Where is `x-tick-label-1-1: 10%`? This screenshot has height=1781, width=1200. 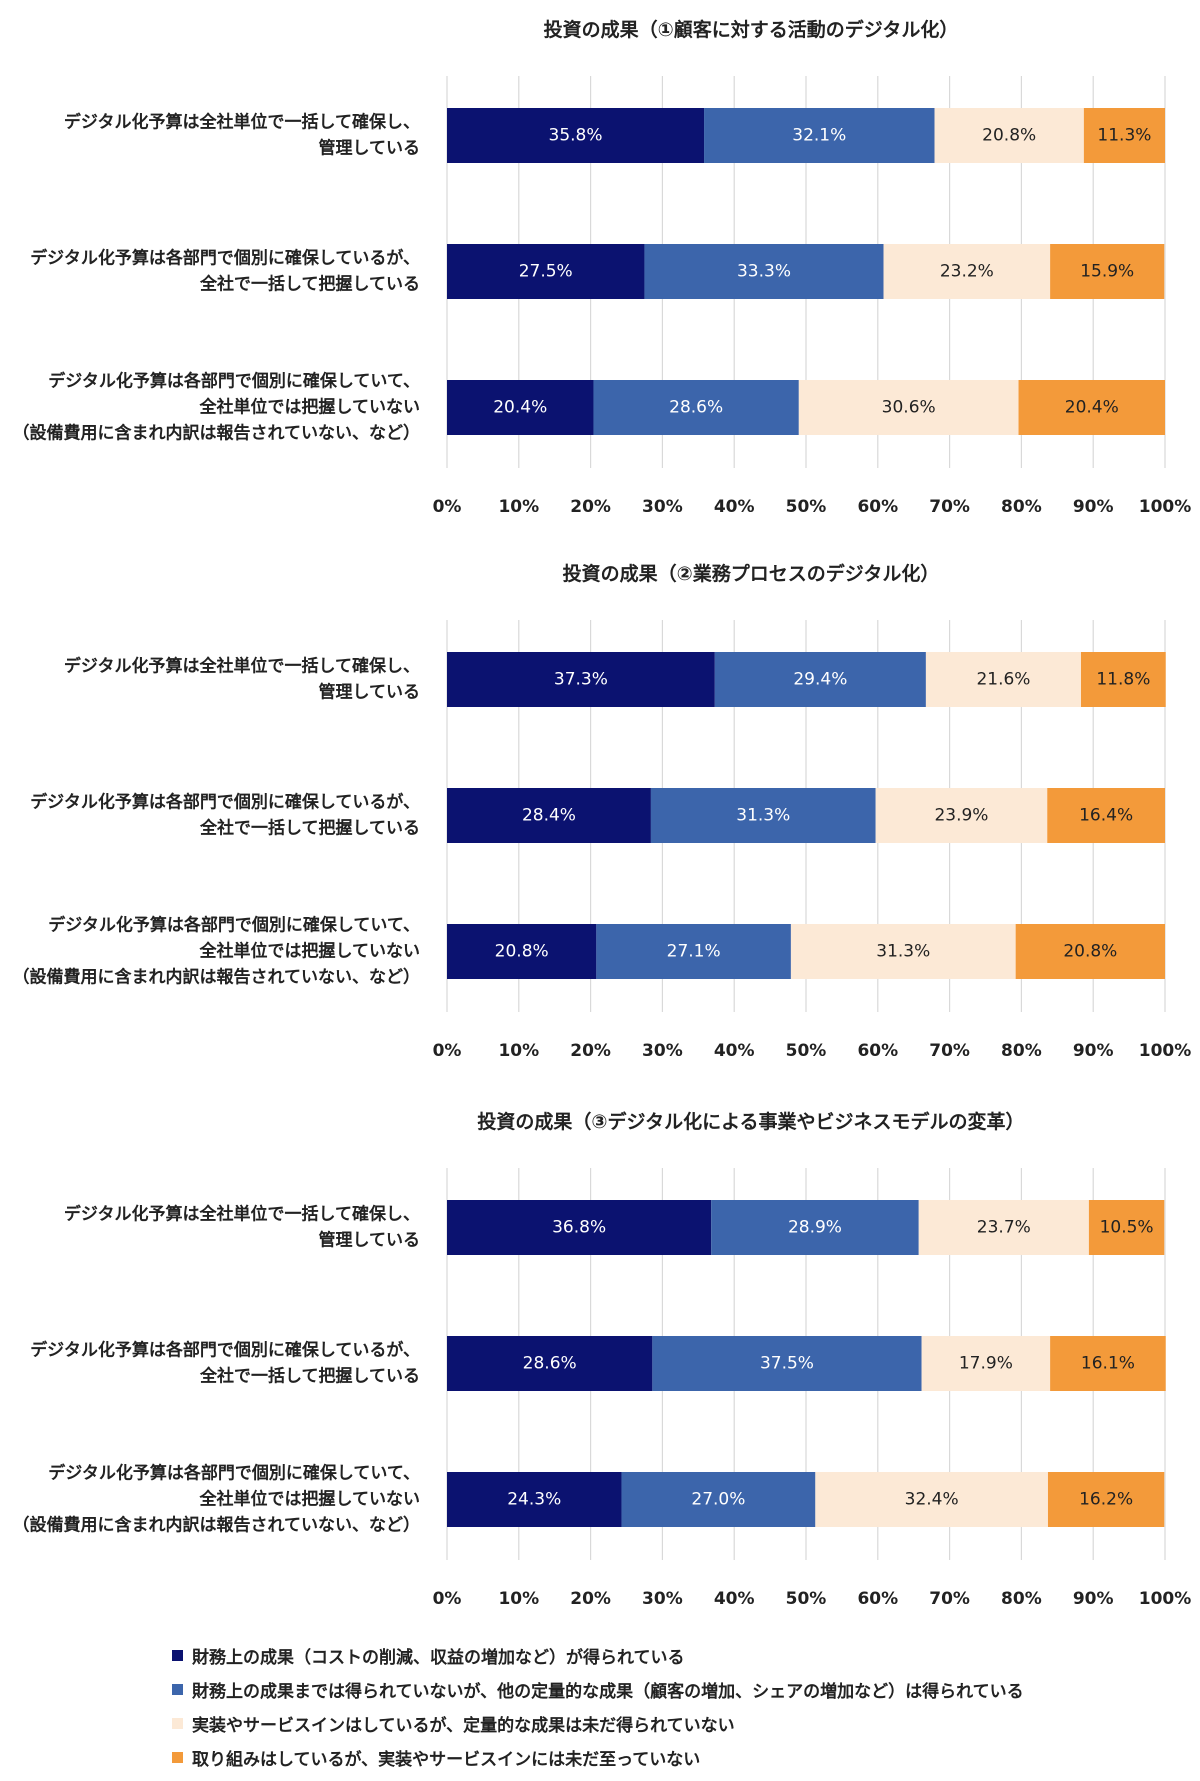
x-tick-label-1-1: 10% is located at coordinates (518, 507).